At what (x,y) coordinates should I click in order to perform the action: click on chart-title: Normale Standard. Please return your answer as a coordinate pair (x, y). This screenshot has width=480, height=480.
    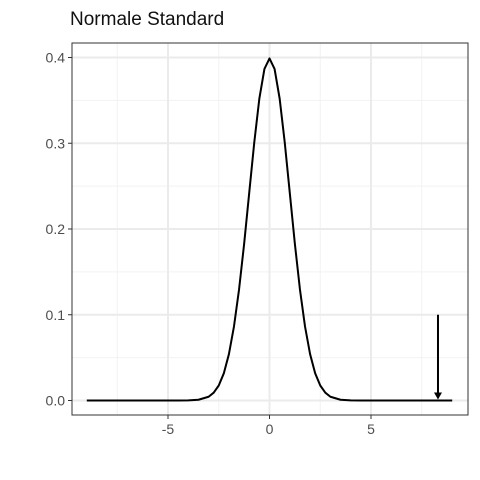
    Looking at the image, I should click on (147, 19).